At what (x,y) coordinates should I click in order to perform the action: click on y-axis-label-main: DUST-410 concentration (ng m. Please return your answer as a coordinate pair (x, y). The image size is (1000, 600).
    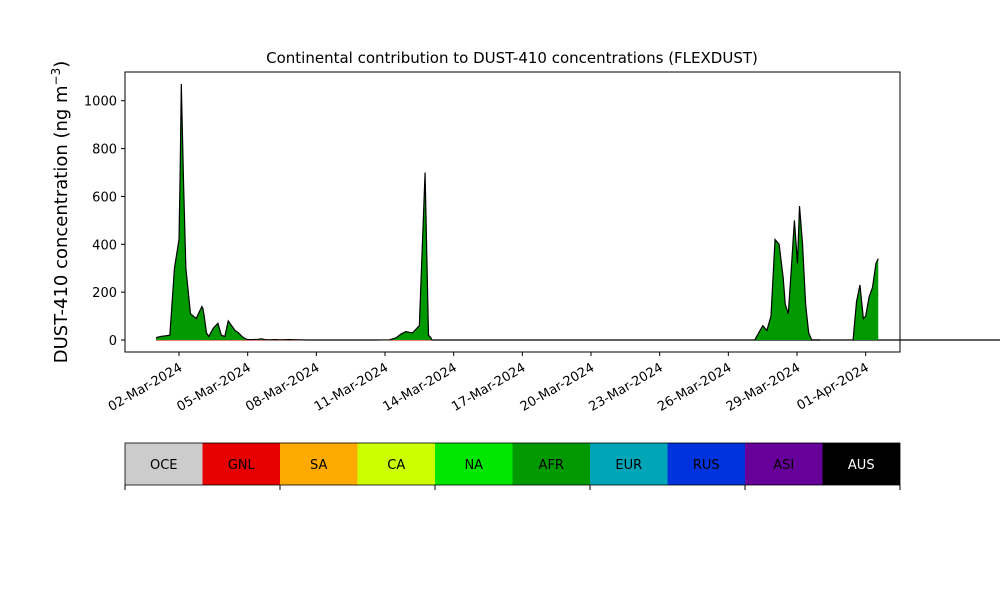
    Looking at the image, I should click on (61, 224).